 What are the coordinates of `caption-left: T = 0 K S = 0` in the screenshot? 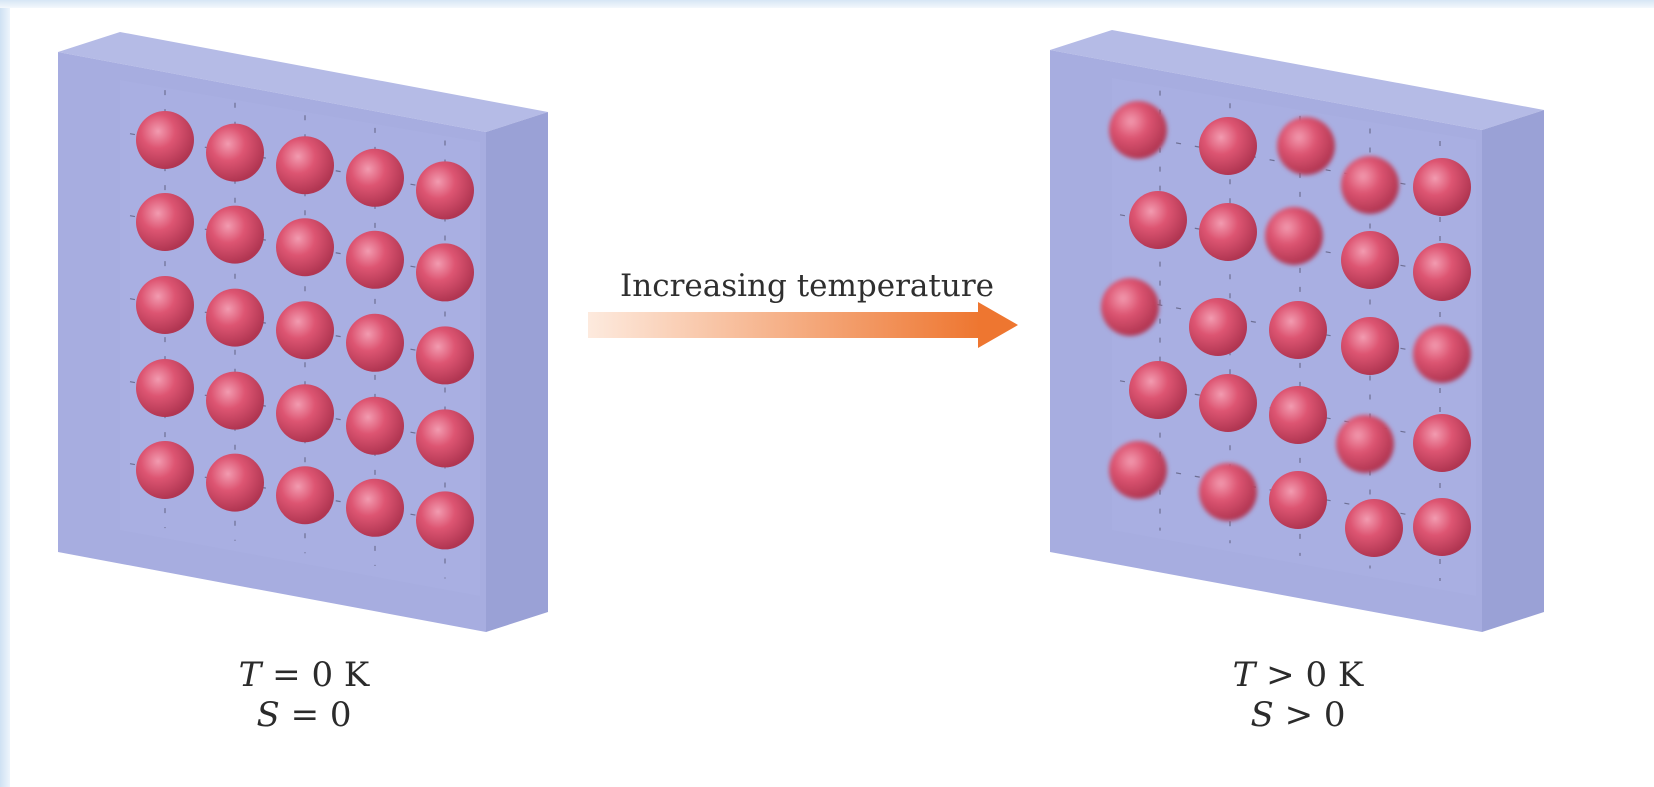 It's located at (304, 695).